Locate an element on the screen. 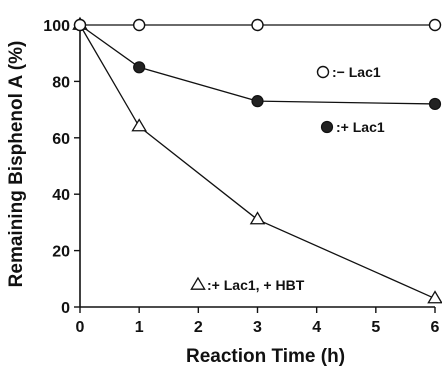  x-tick-label: 6 is located at coordinates (435, 327).